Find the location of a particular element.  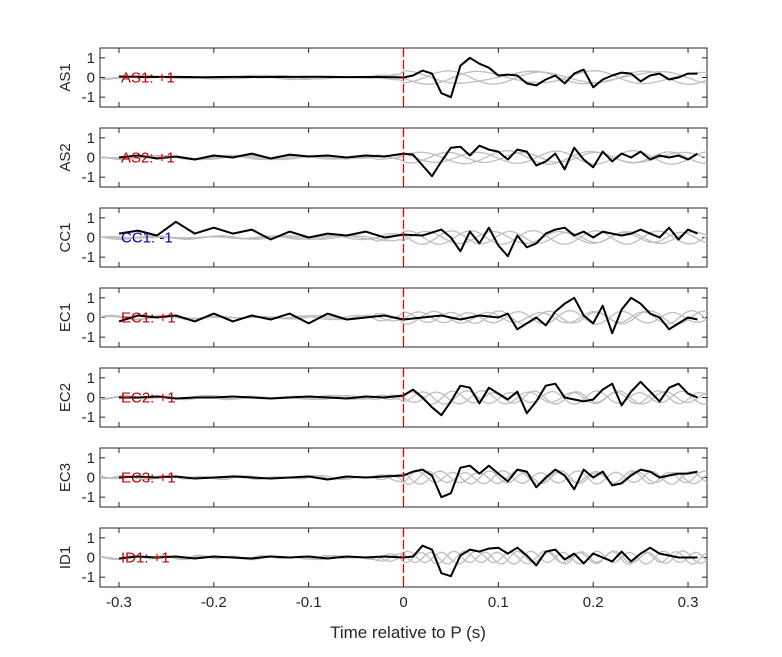

y-axis-label: AS1 is located at coordinates (65, 77).